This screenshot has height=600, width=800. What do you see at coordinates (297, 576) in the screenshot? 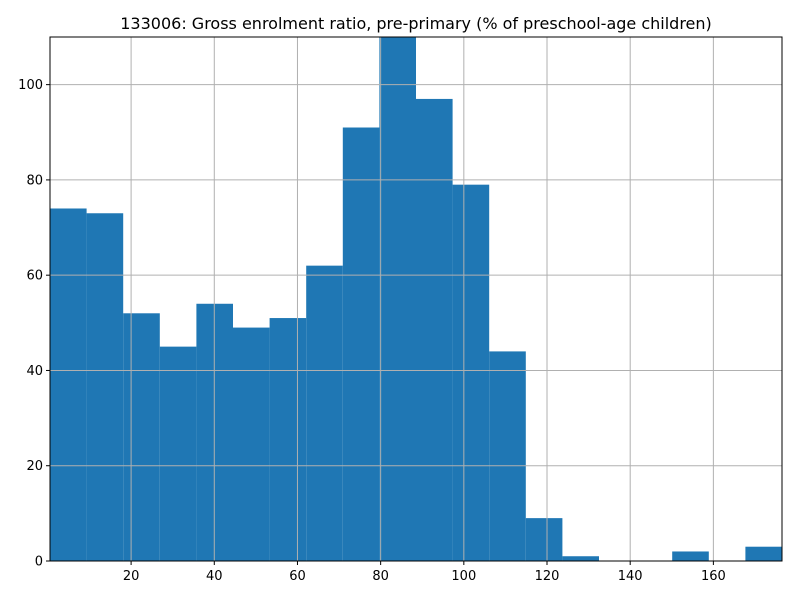
I see `x-tick-label: 60` at bounding box center [297, 576].